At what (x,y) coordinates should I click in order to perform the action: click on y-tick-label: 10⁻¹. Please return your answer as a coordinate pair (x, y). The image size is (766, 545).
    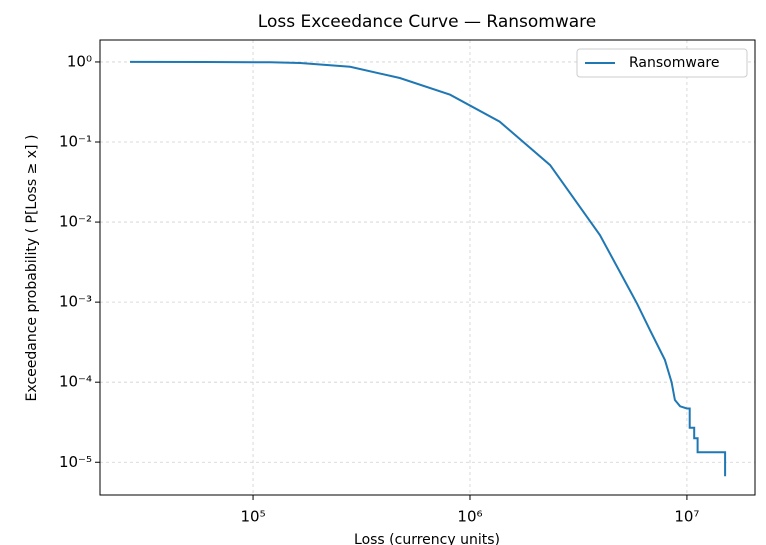
    Looking at the image, I should click on (75, 142).